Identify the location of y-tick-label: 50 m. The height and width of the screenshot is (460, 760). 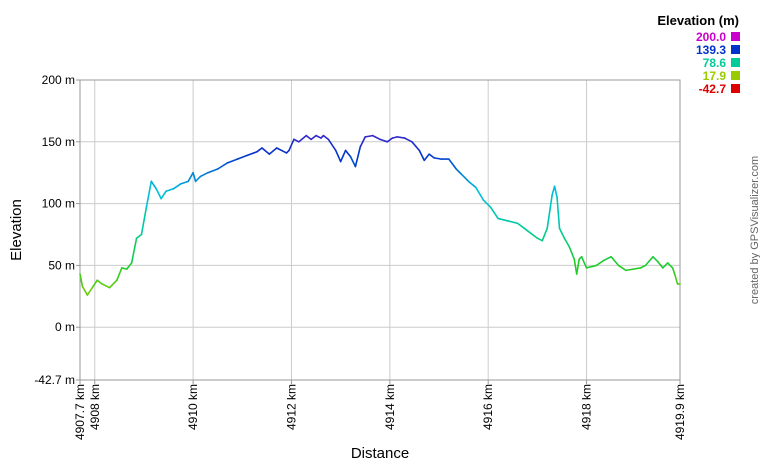
(61, 265).